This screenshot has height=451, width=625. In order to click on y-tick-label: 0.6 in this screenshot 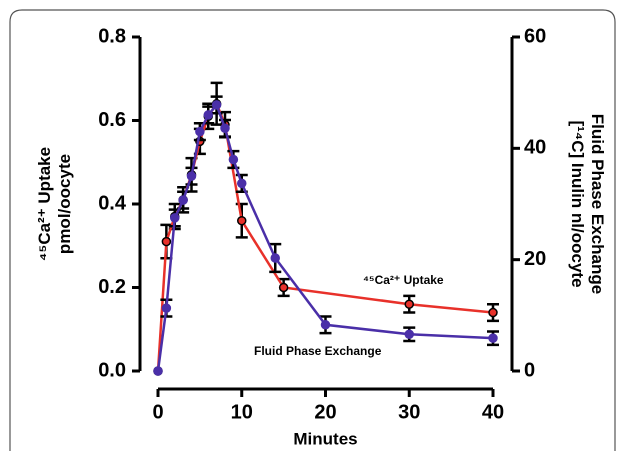, I will do `click(112, 120)`.